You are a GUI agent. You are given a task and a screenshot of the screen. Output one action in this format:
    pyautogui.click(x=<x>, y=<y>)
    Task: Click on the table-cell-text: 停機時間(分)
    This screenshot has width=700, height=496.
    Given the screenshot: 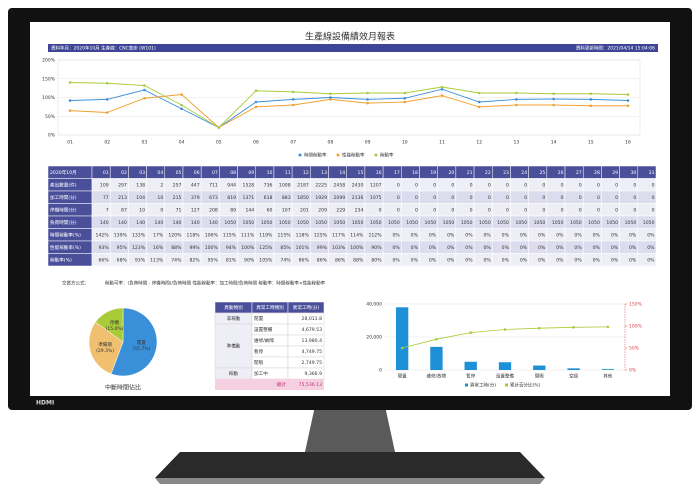 What is the action you would take?
    pyautogui.click(x=63, y=209)
    